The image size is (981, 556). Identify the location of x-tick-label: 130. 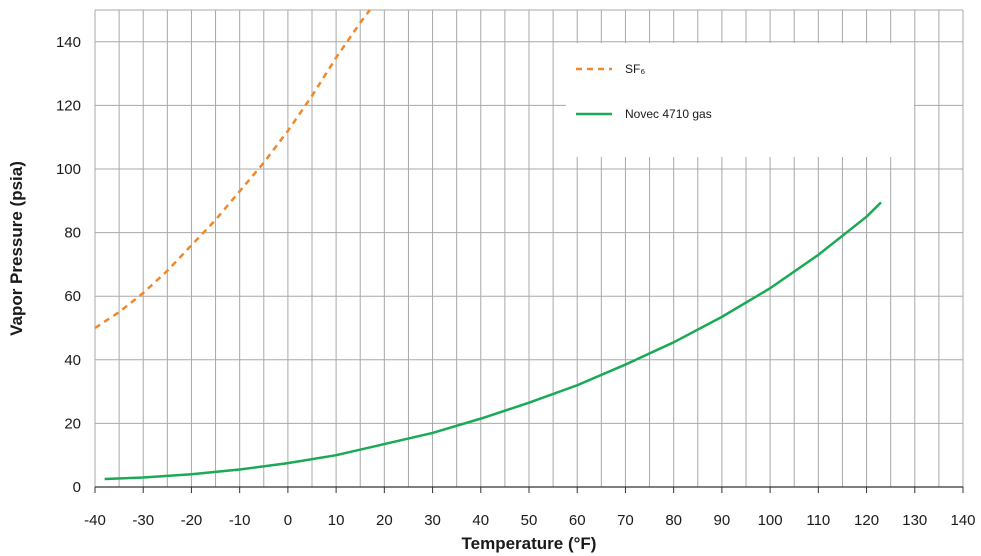
(914, 520).